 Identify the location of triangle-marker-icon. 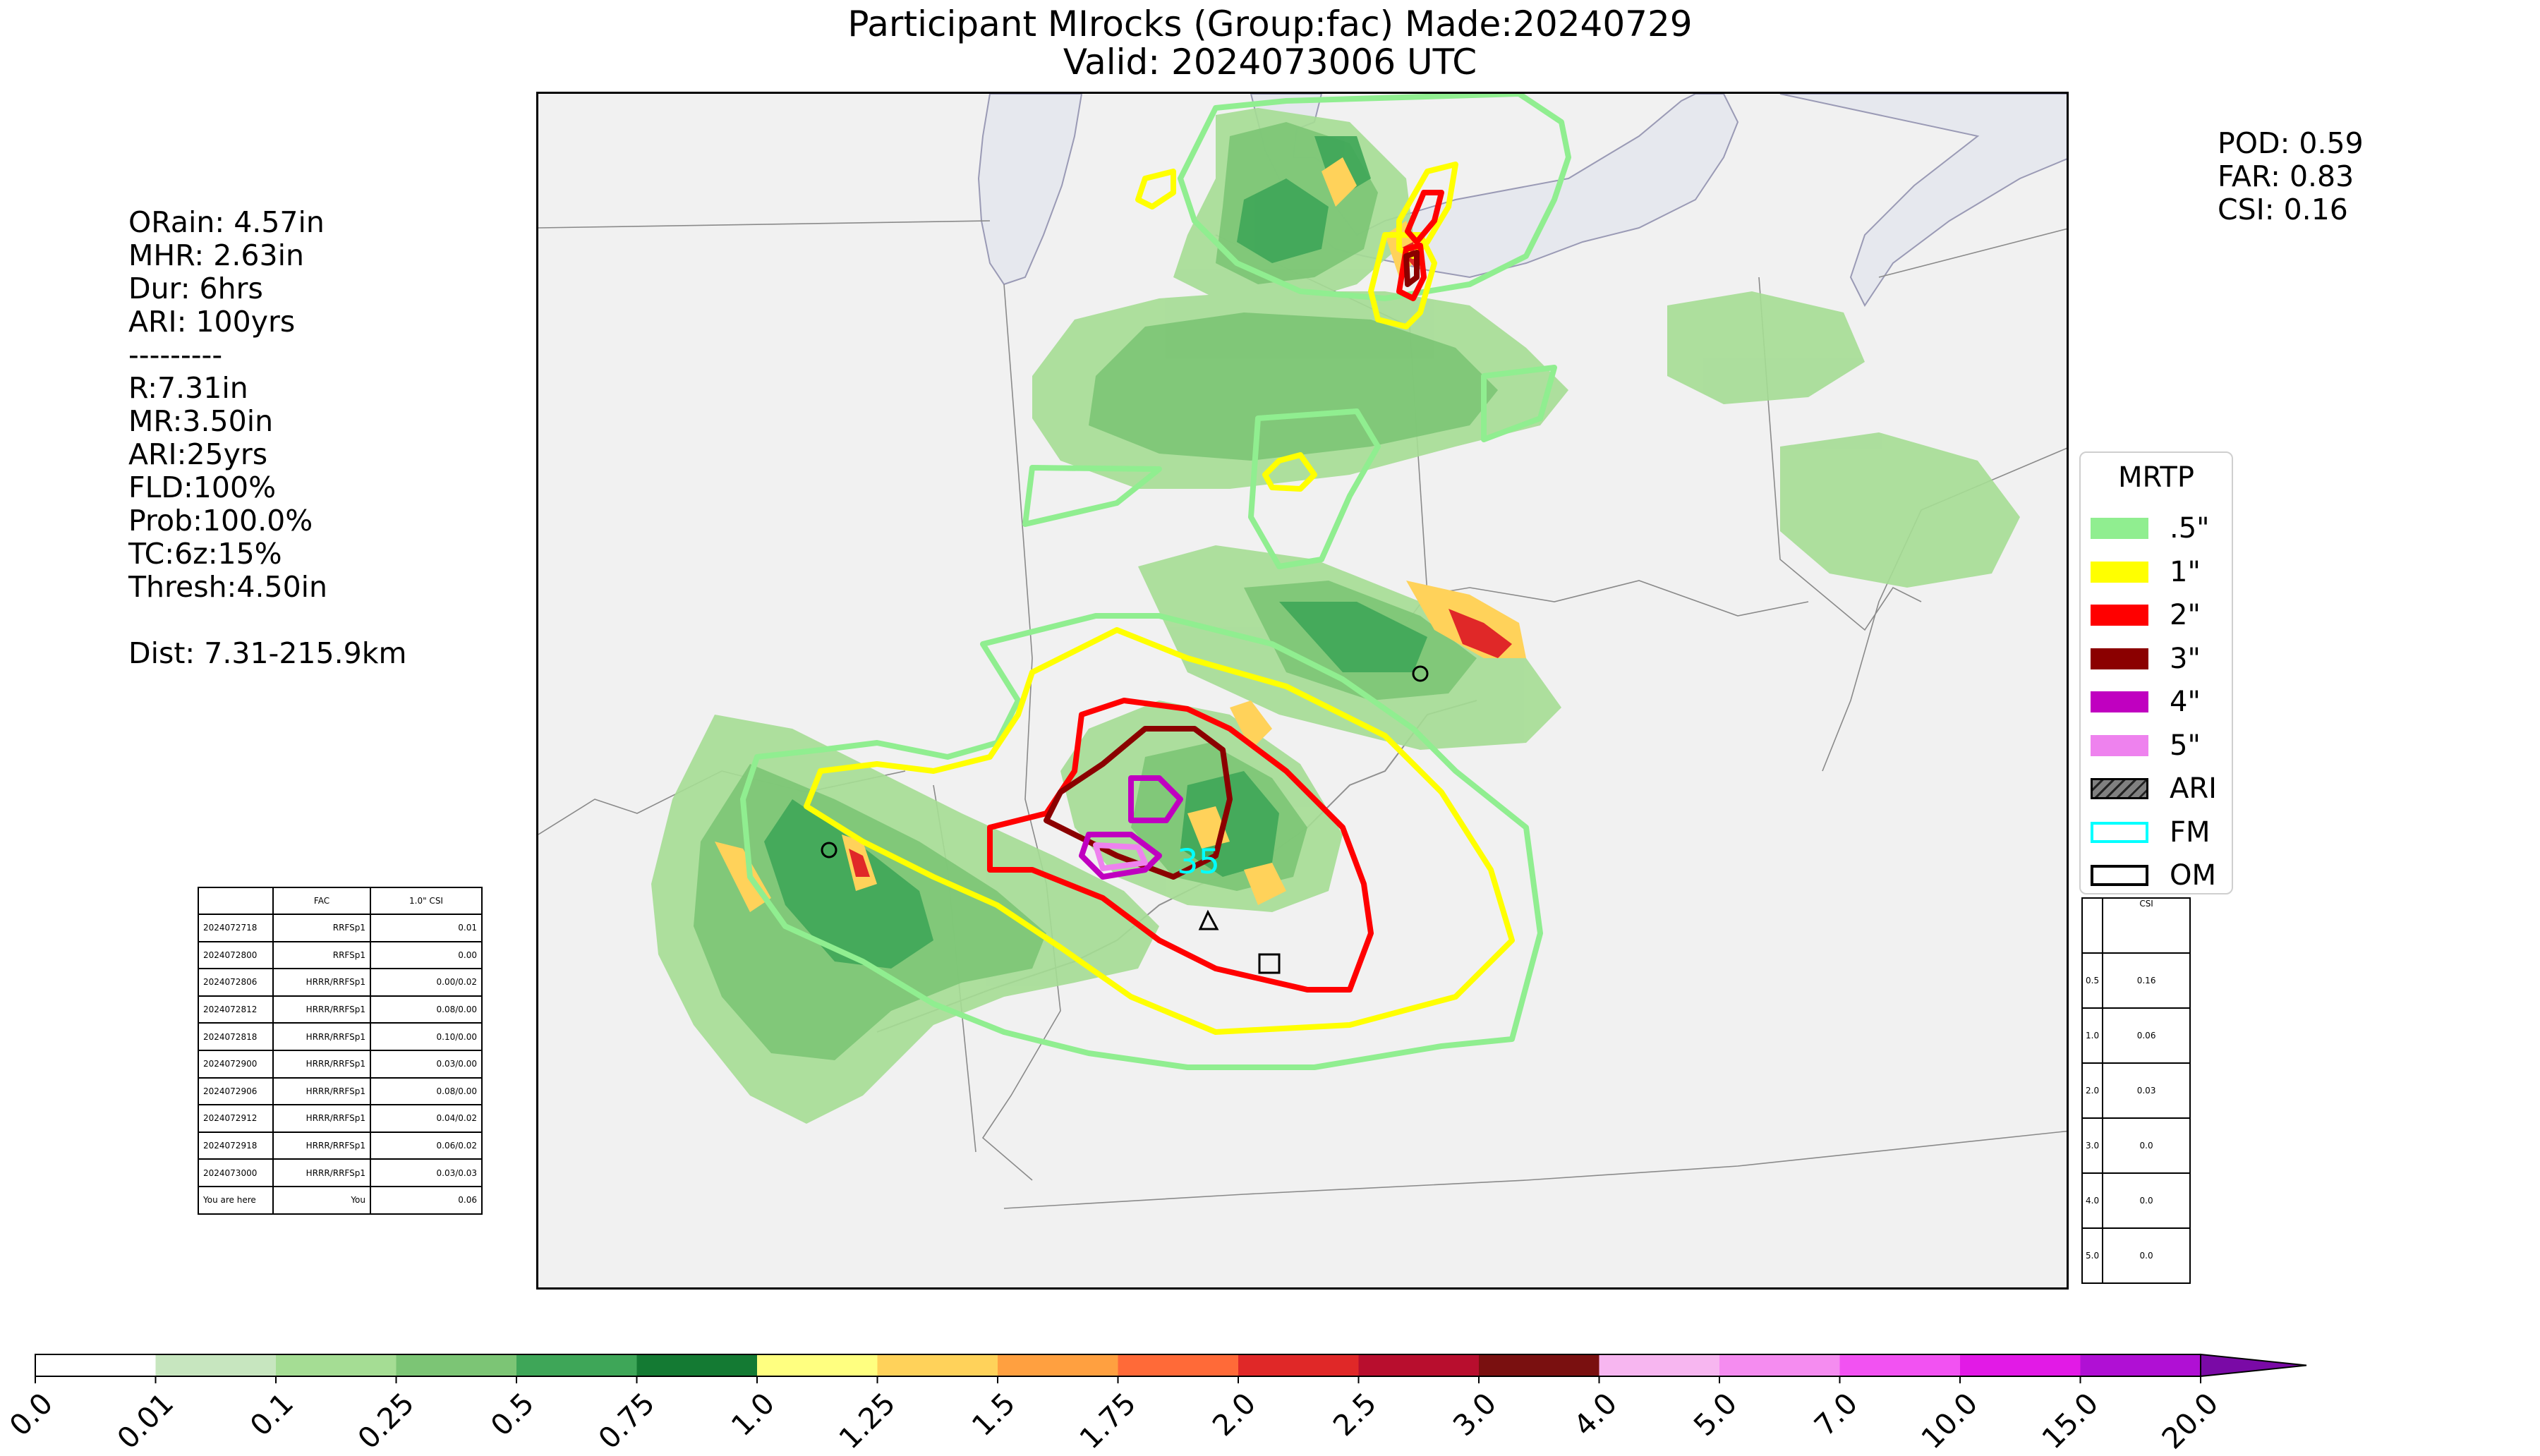
(1208, 920).